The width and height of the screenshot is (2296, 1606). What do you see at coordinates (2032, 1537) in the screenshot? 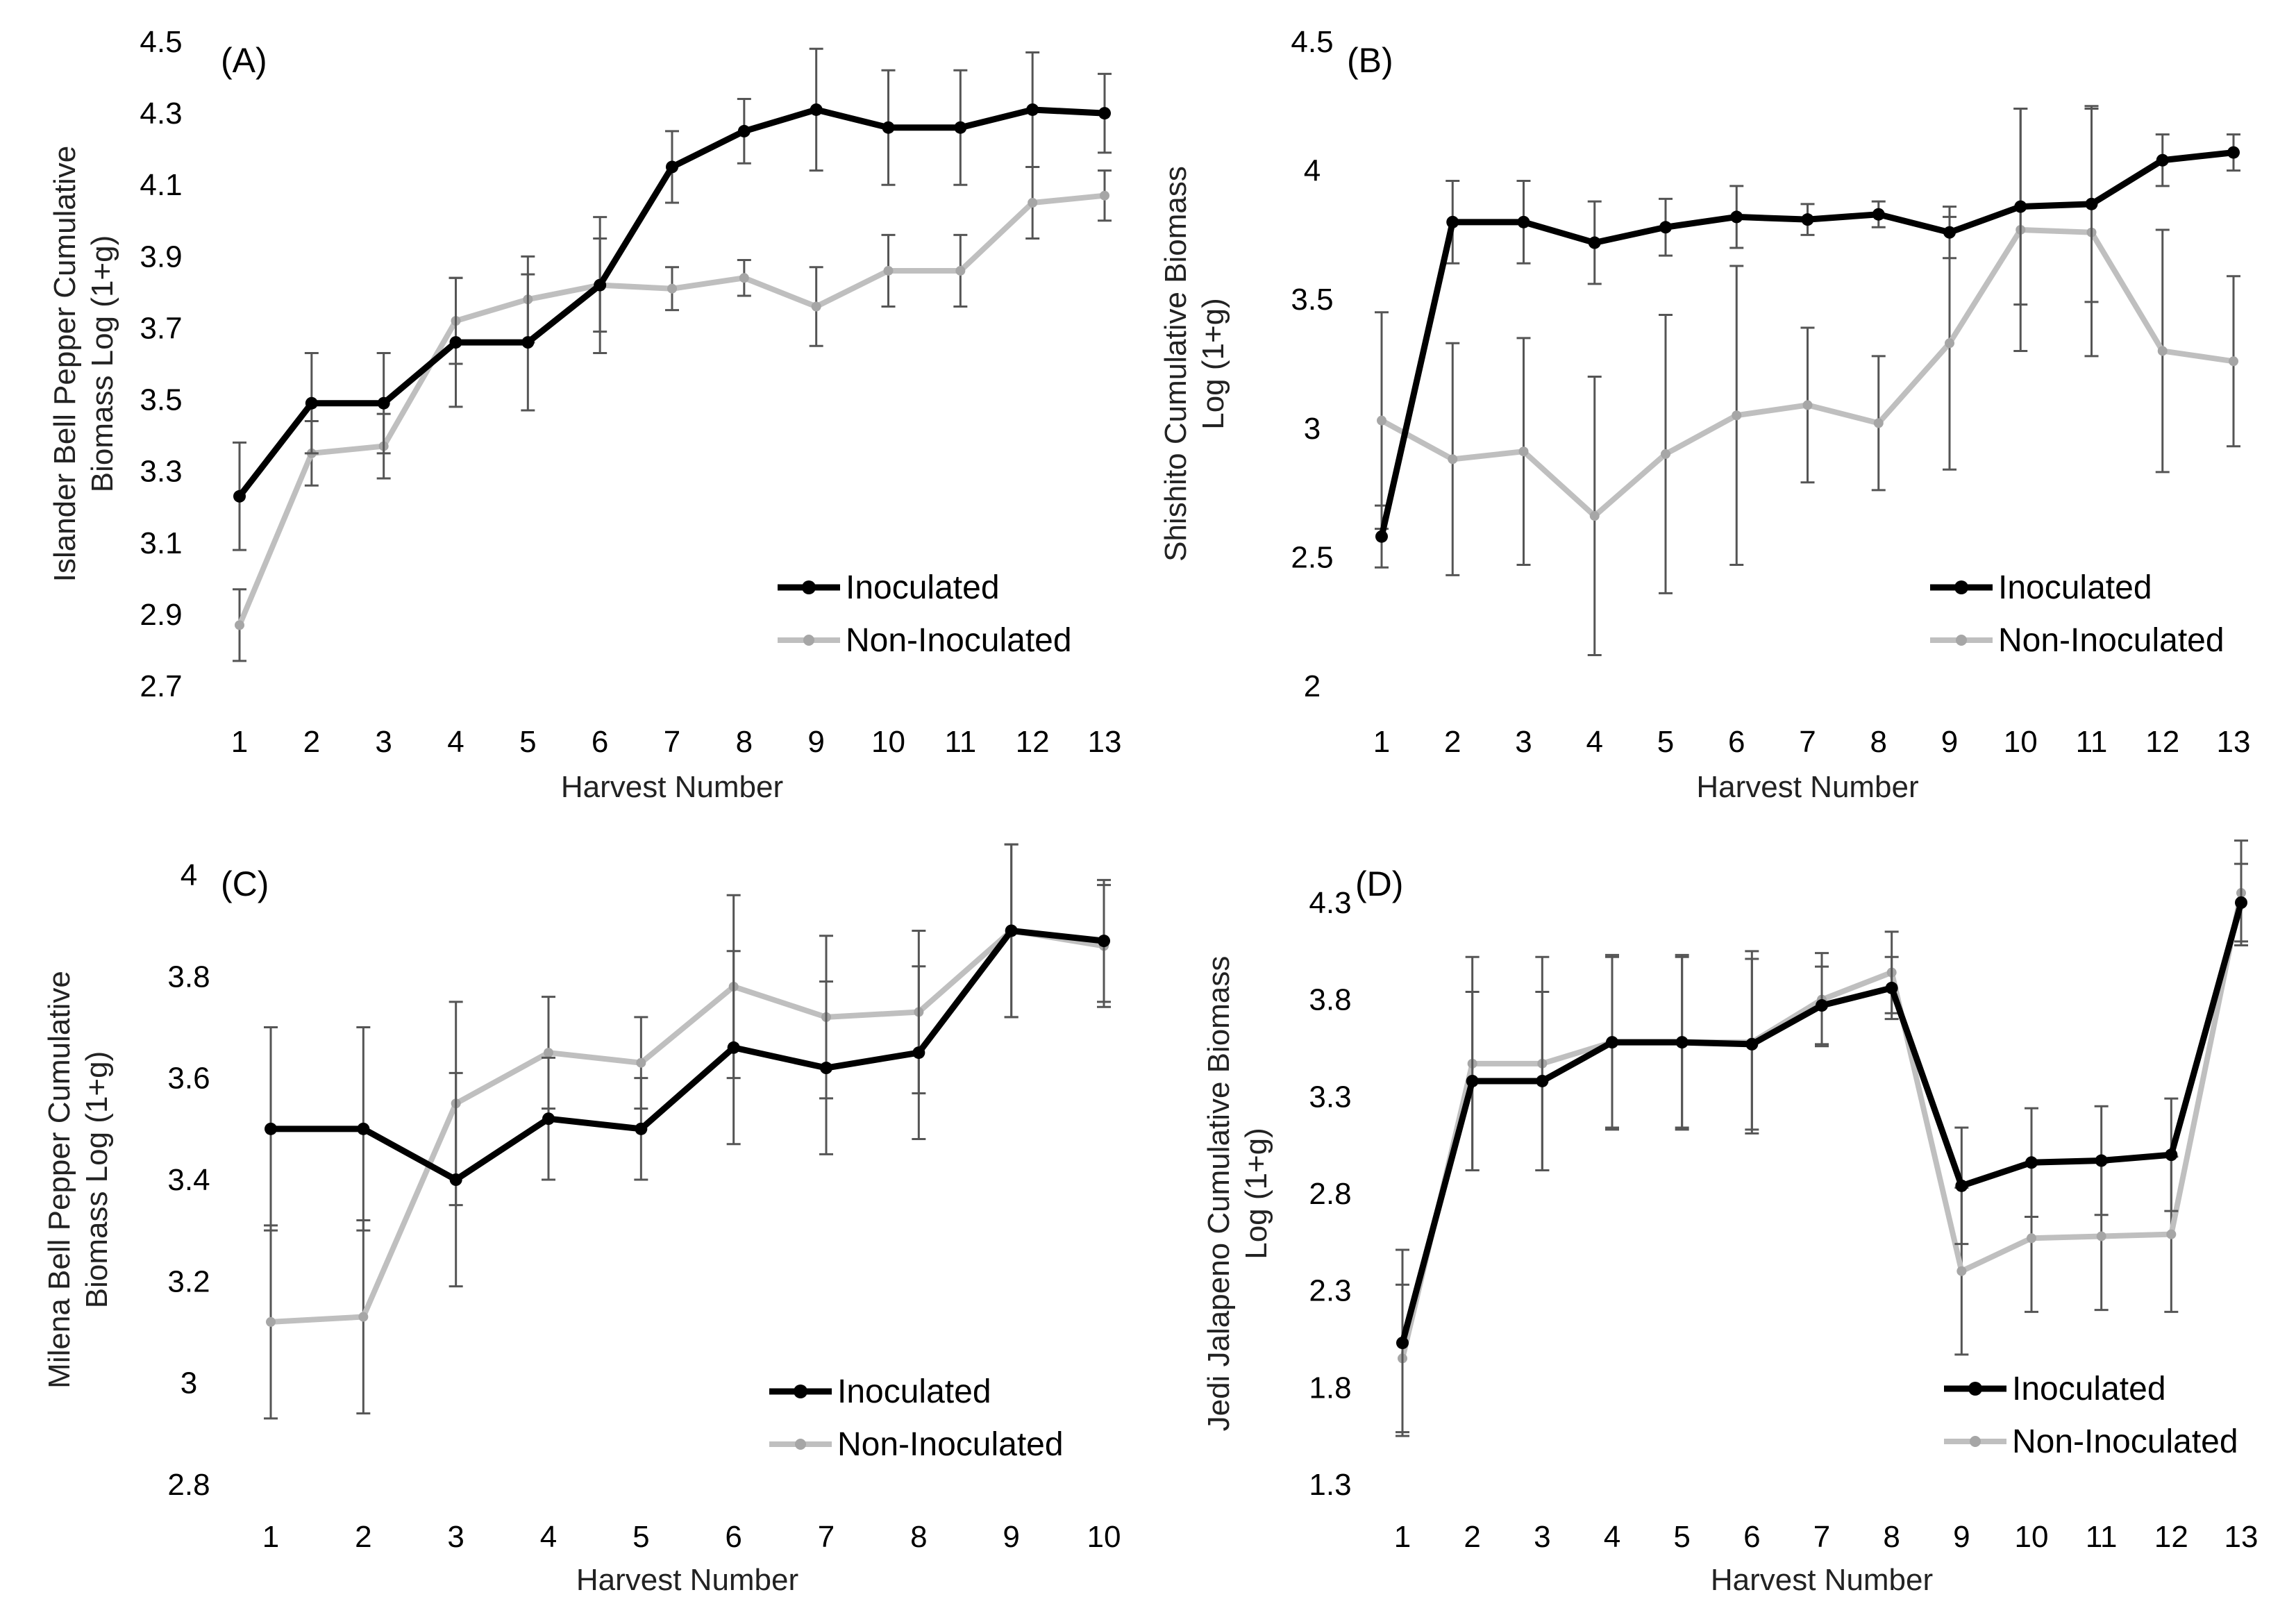
I see `panel-d-x-tick-label: 10` at bounding box center [2032, 1537].